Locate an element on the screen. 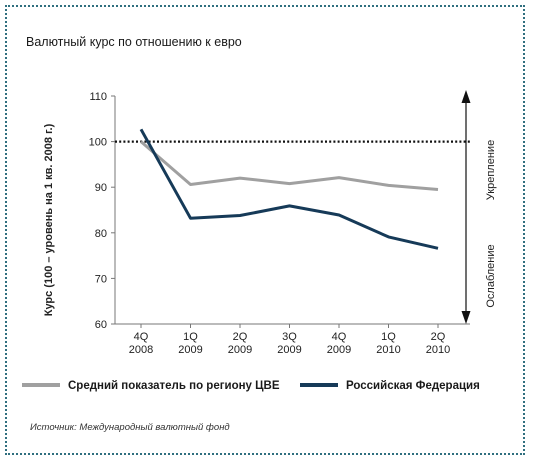 Image resolution: width=534 pixels, height=462 pixels. y-tick-label: 70 is located at coordinates (101, 279).